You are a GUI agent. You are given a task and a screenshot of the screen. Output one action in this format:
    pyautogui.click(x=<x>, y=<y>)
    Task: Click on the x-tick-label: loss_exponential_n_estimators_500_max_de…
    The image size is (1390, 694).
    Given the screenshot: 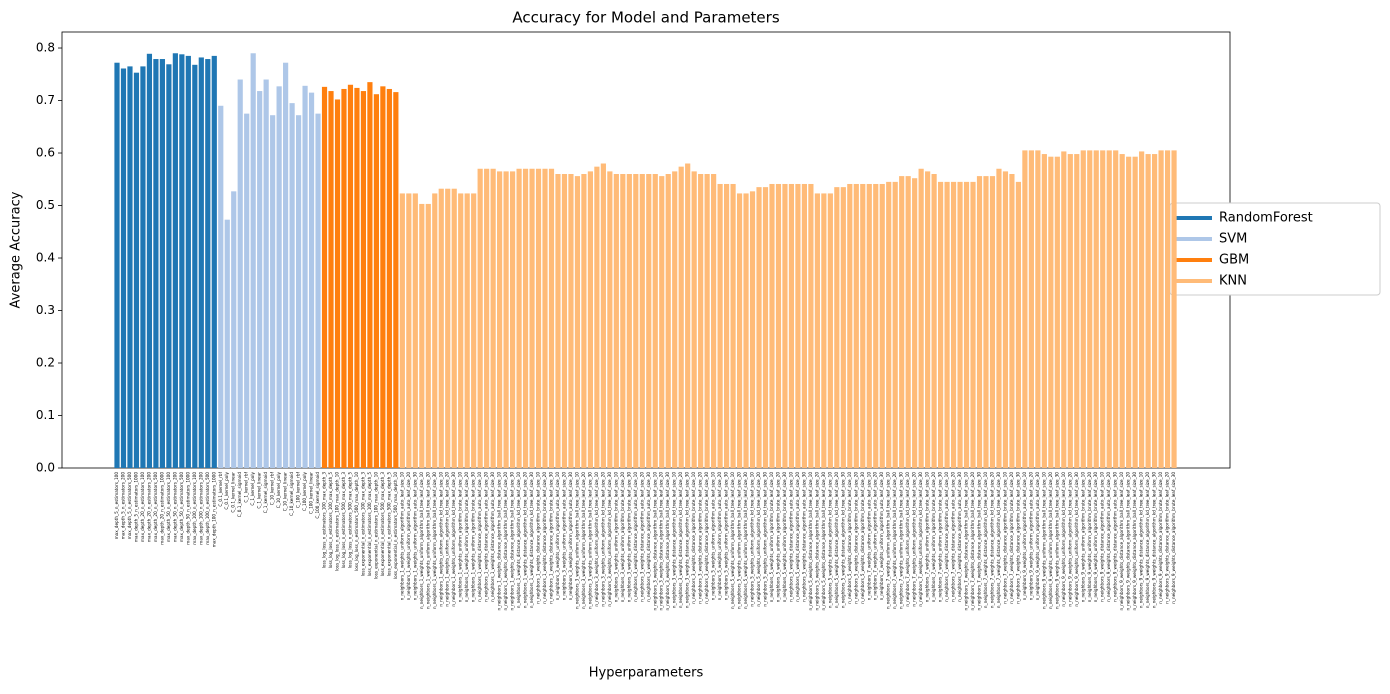 What is the action you would take?
    pyautogui.click(x=395, y=525)
    